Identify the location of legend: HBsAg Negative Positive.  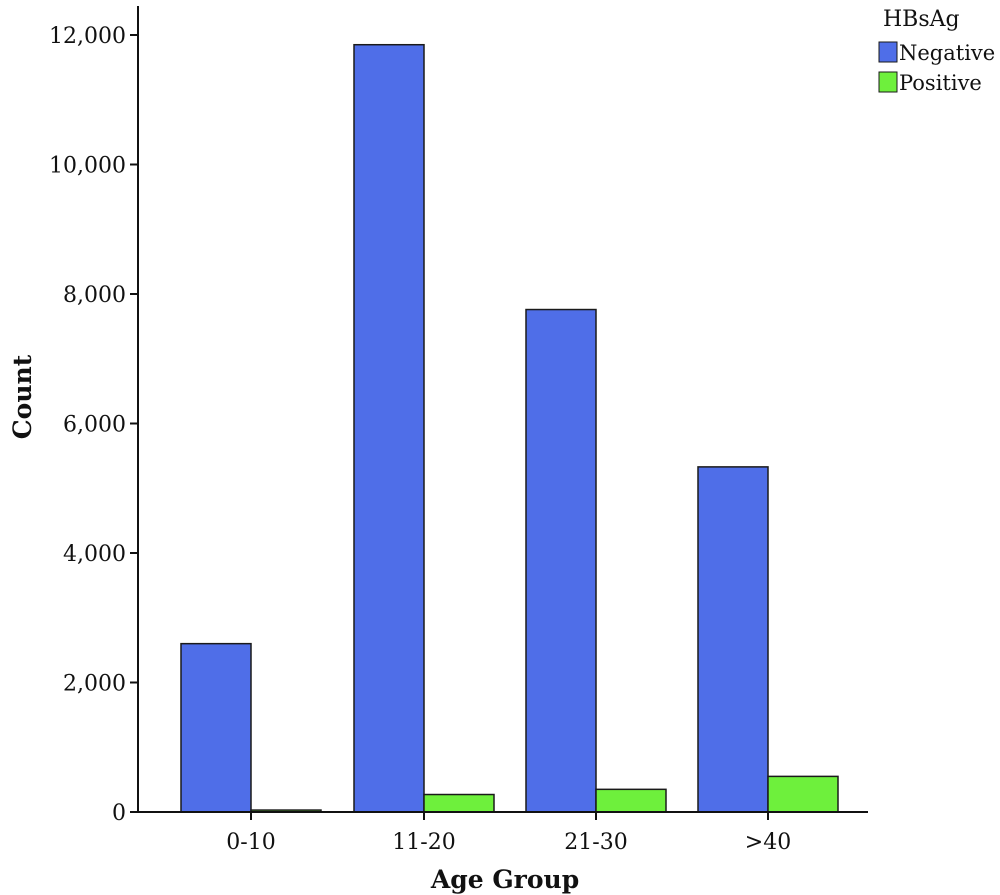
(936, 51).